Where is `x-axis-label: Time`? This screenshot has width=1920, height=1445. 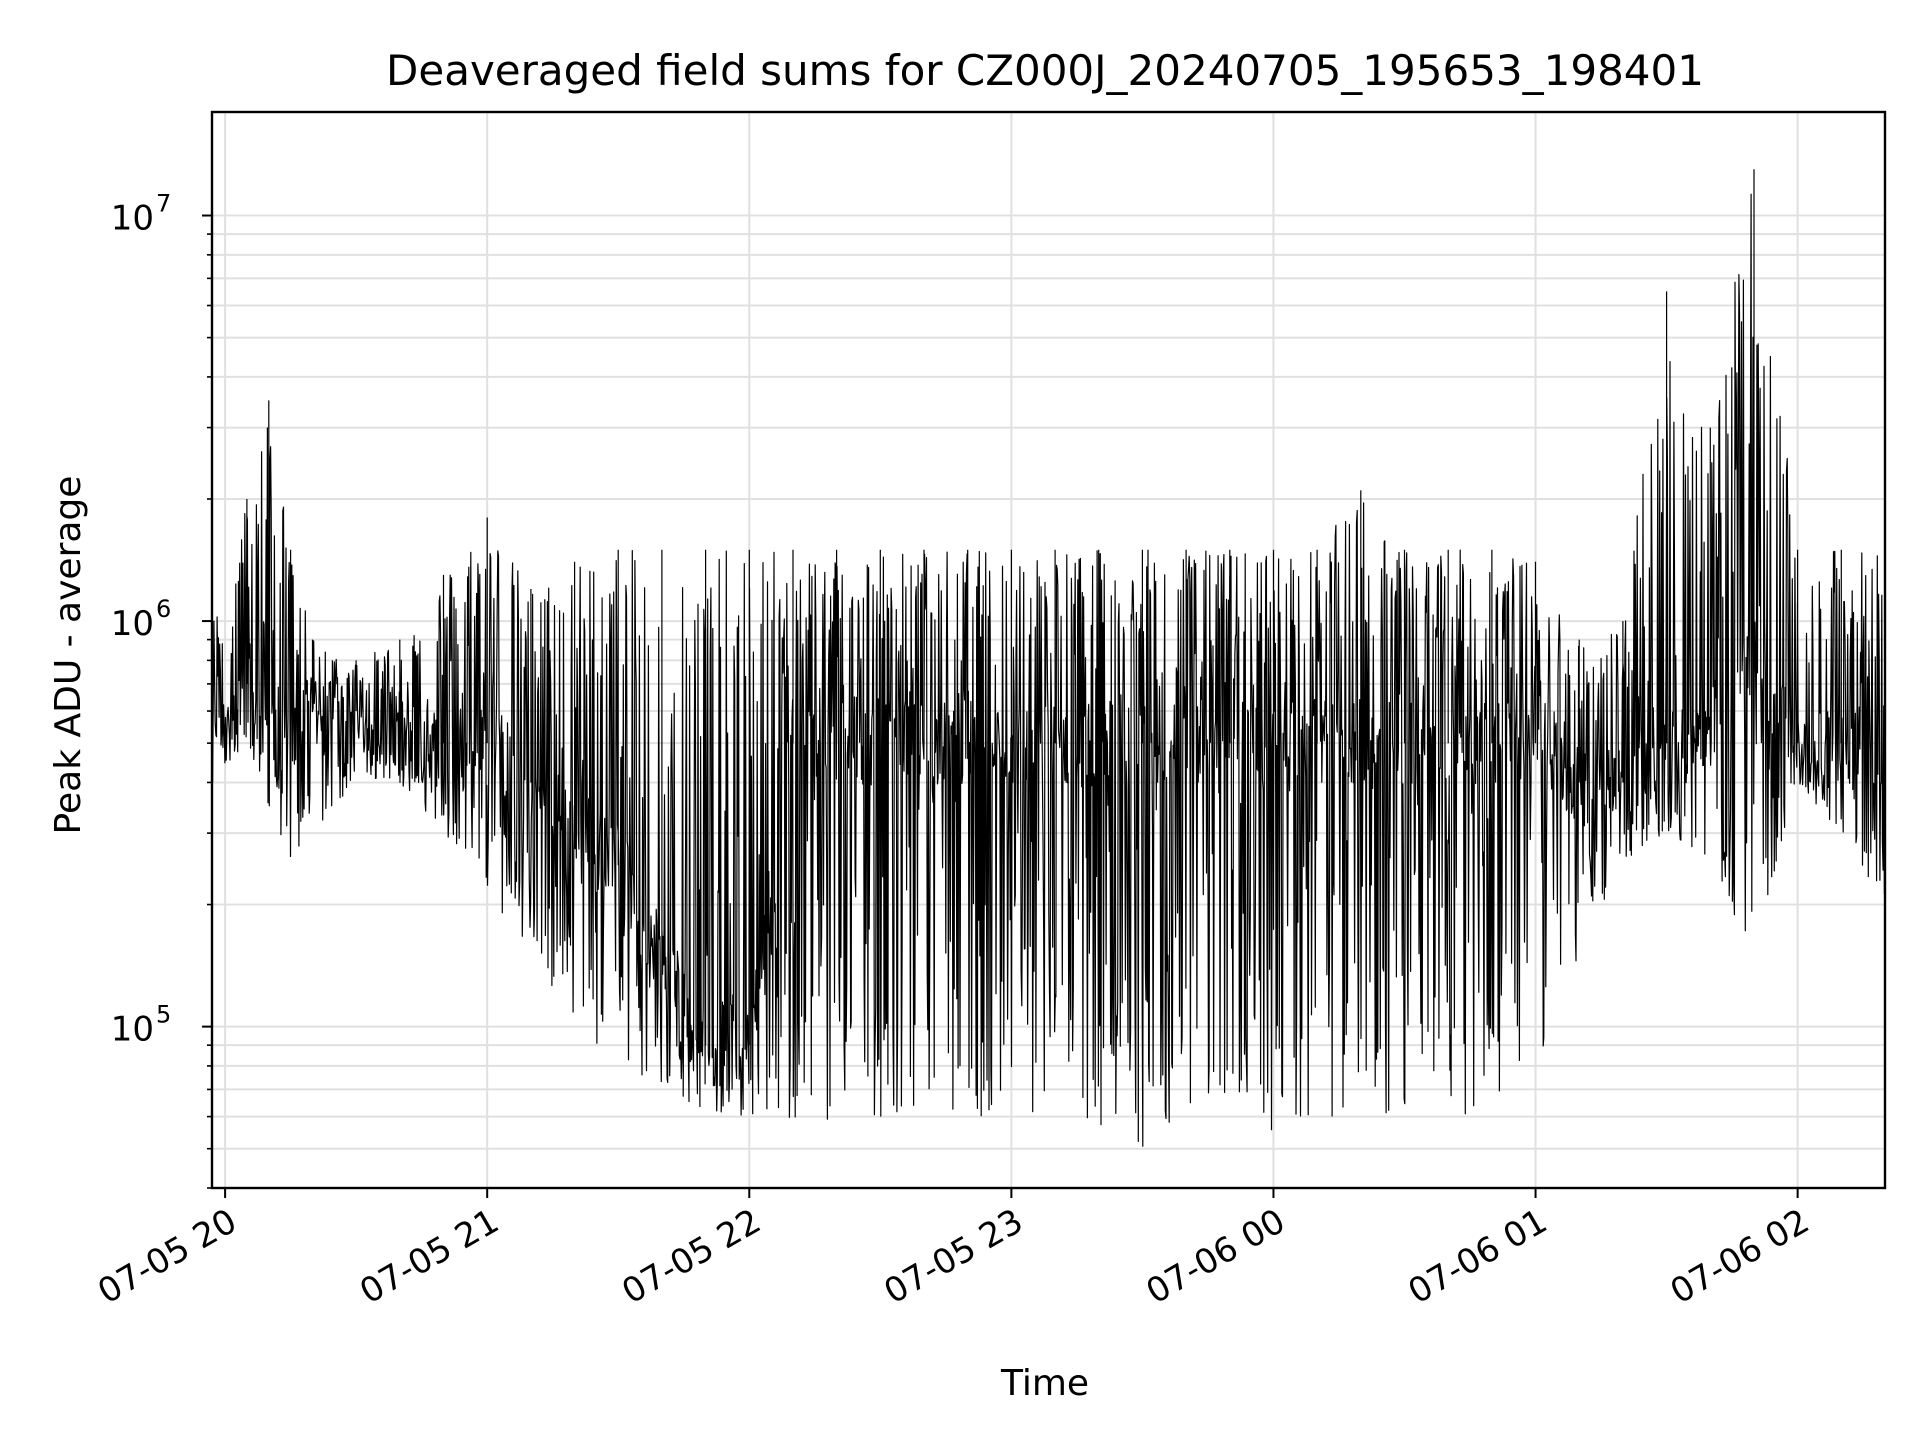 x-axis-label: Time is located at coordinates (1044, 1383).